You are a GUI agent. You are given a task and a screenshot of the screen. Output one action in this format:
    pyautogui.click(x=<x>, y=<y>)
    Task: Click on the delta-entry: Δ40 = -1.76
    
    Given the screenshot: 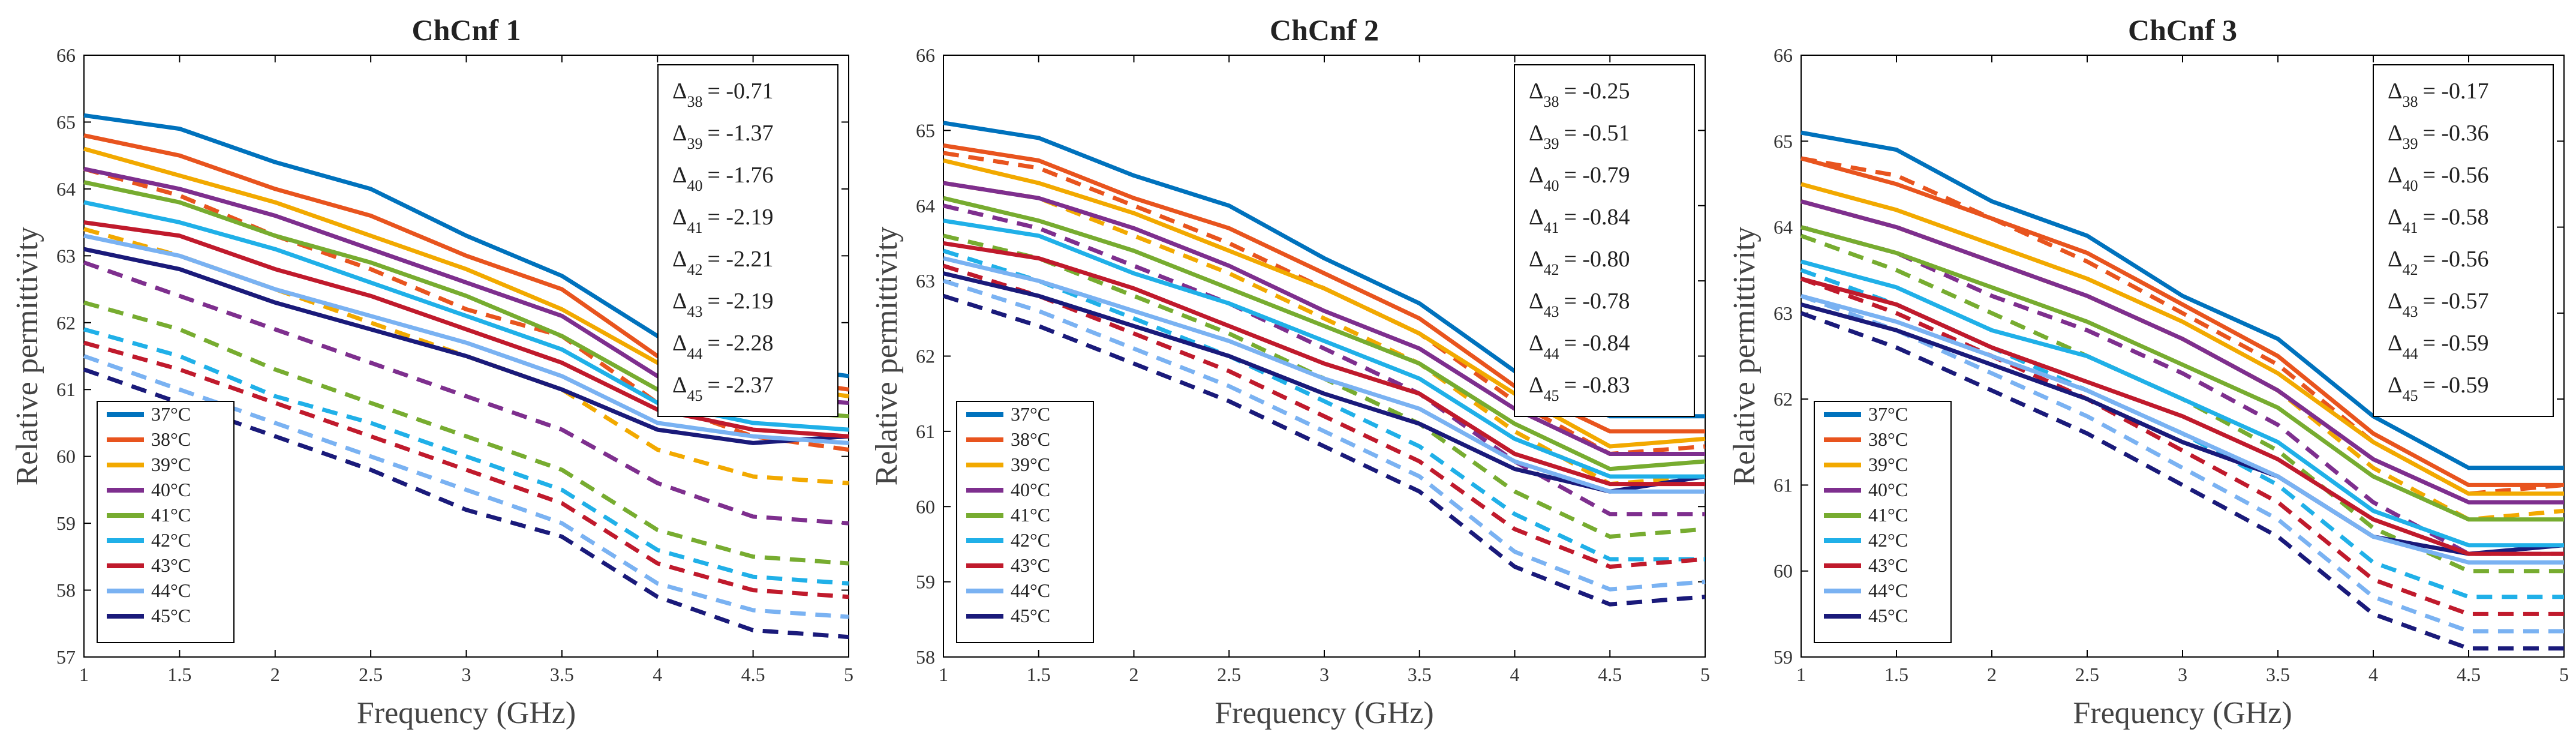 What is the action you would take?
    pyautogui.click(x=723, y=178)
    